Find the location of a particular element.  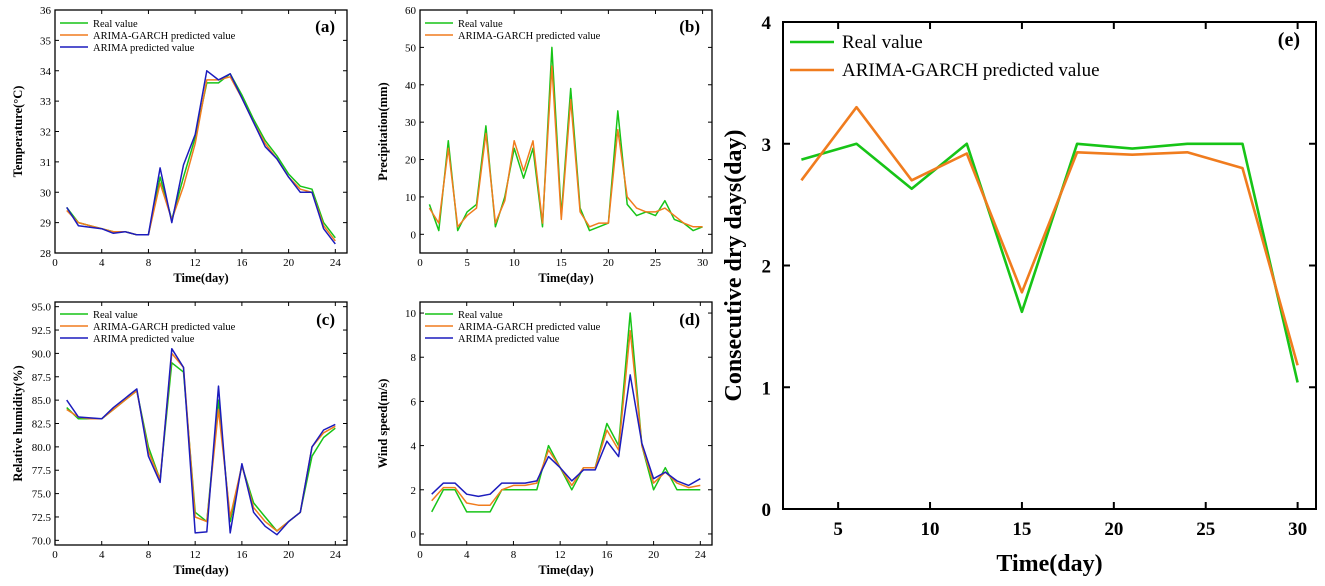

y-tick-label: 2 is located at coordinates (767, 267).